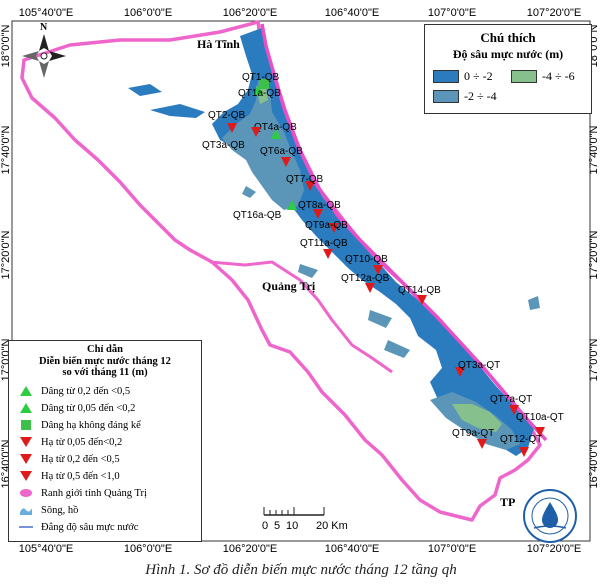 The image size is (602, 585). I want to click on legend-item-2-4: -2 ÷ -4, so click(465, 96).